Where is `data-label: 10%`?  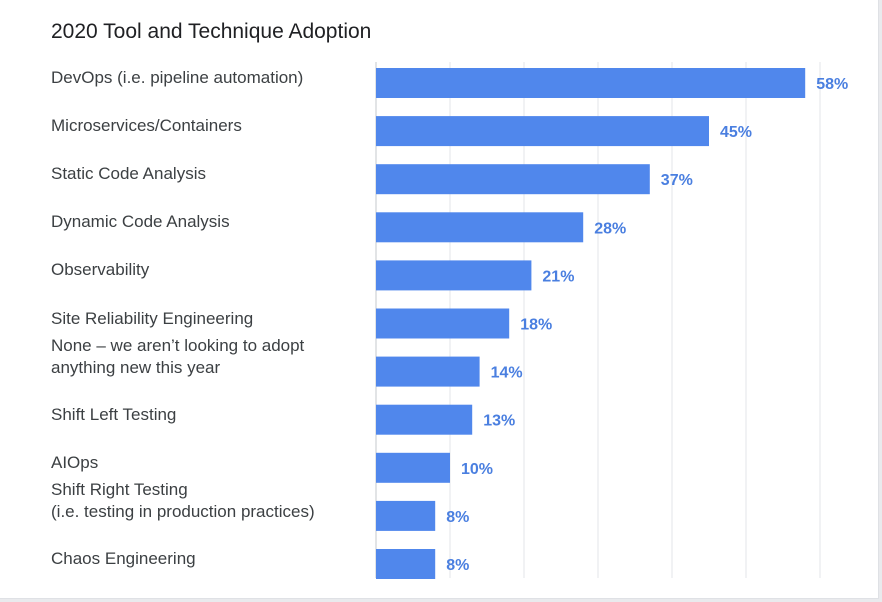
data-label: 10% is located at coordinates (477, 469).